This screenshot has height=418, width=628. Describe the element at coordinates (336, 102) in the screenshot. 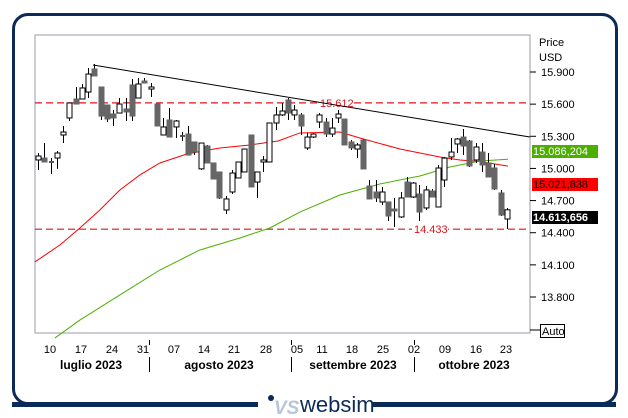

I see `resistance-label-bg` at that location.